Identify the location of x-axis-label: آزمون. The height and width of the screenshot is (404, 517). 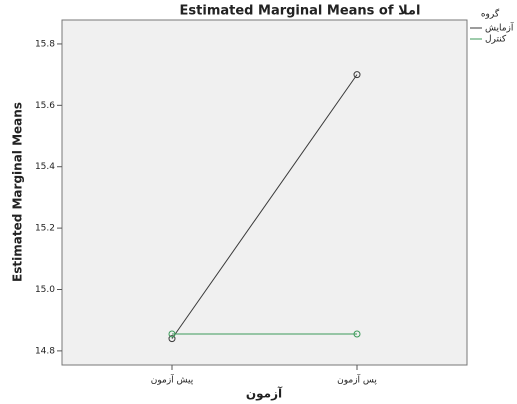
(264, 394).